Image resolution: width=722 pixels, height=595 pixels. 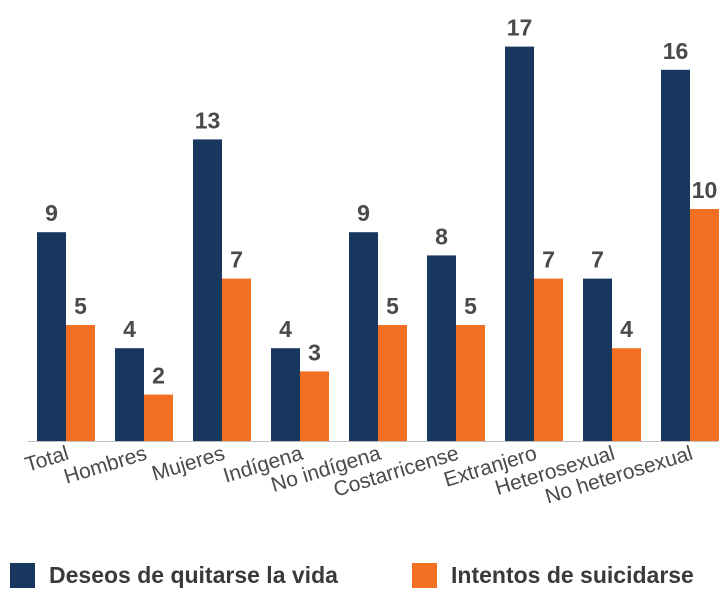 What do you see at coordinates (314, 352) in the screenshot?
I see `value-label-indigena-series-2: 3` at bounding box center [314, 352].